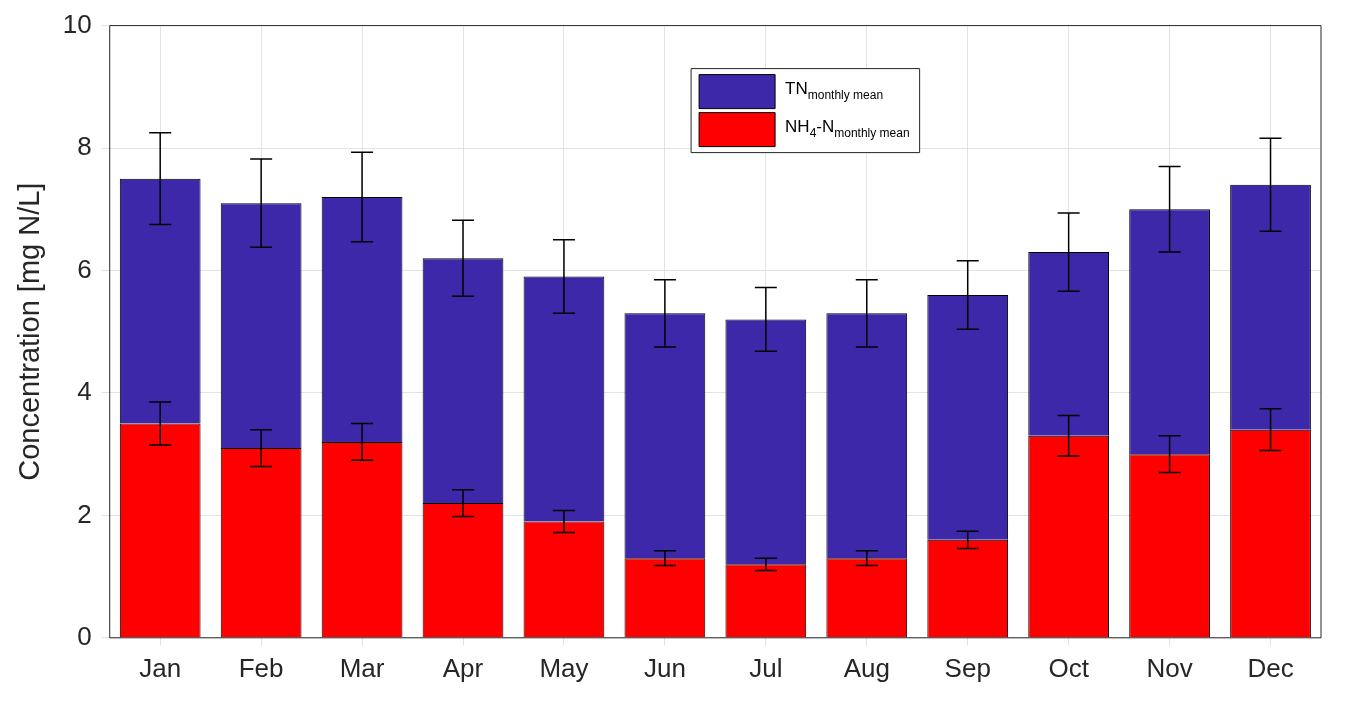 The height and width of the screenshot is (703, 1361). I want to click on x-tick-label: Oct, so click(1069, 667).